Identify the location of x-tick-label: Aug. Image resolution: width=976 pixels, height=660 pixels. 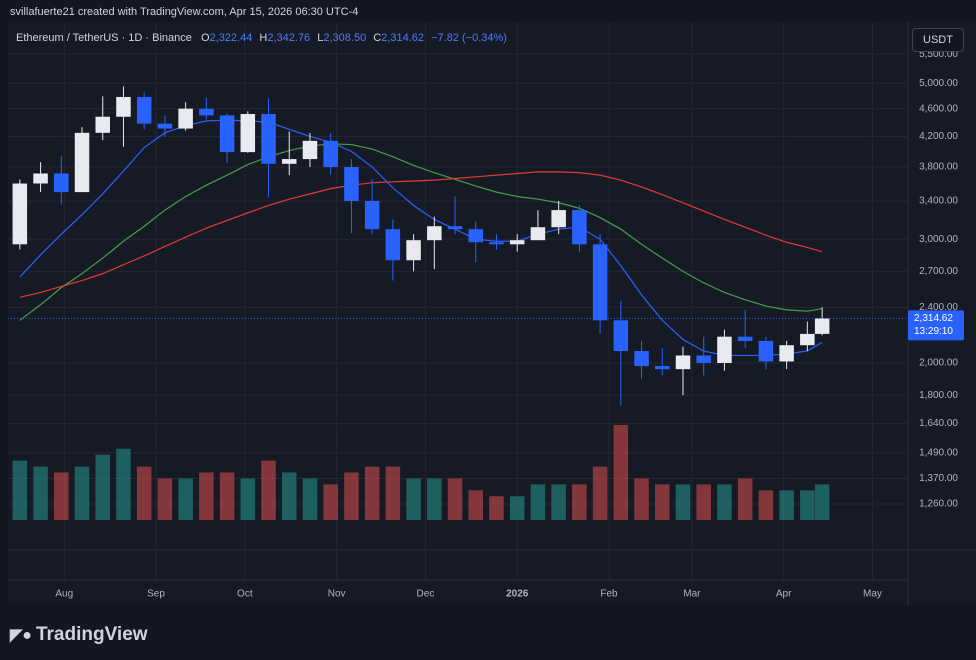
(64, 594).